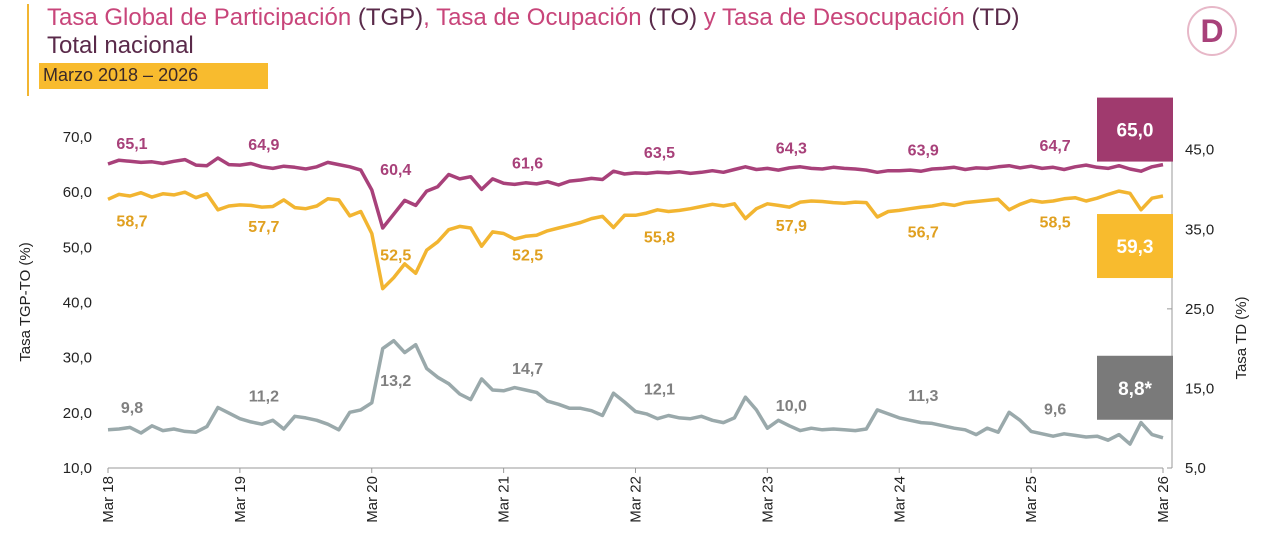 The image size is (1266, 559). I want to click on x-tick-label: Mar 23, so click(767, 499).